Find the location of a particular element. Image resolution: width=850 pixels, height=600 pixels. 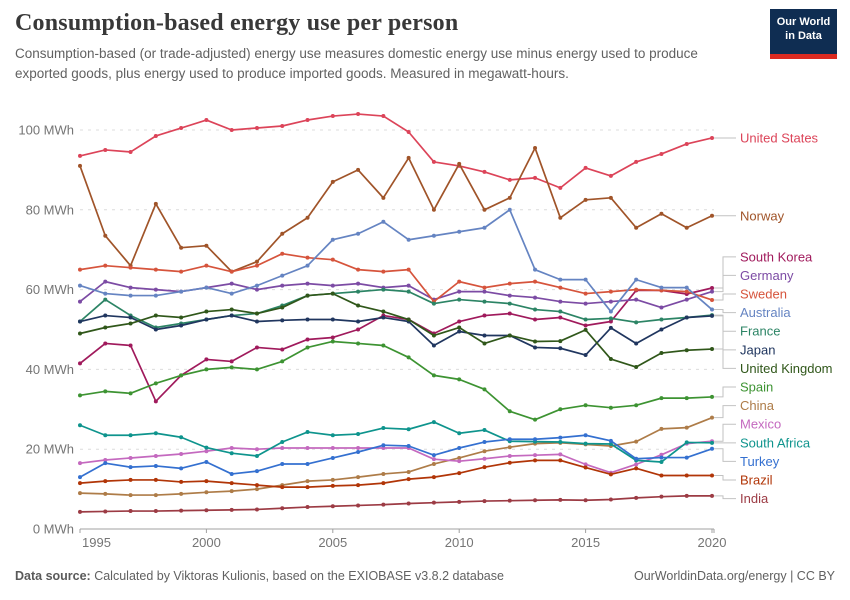

line-south-africa is located at coordinates (396, 442).